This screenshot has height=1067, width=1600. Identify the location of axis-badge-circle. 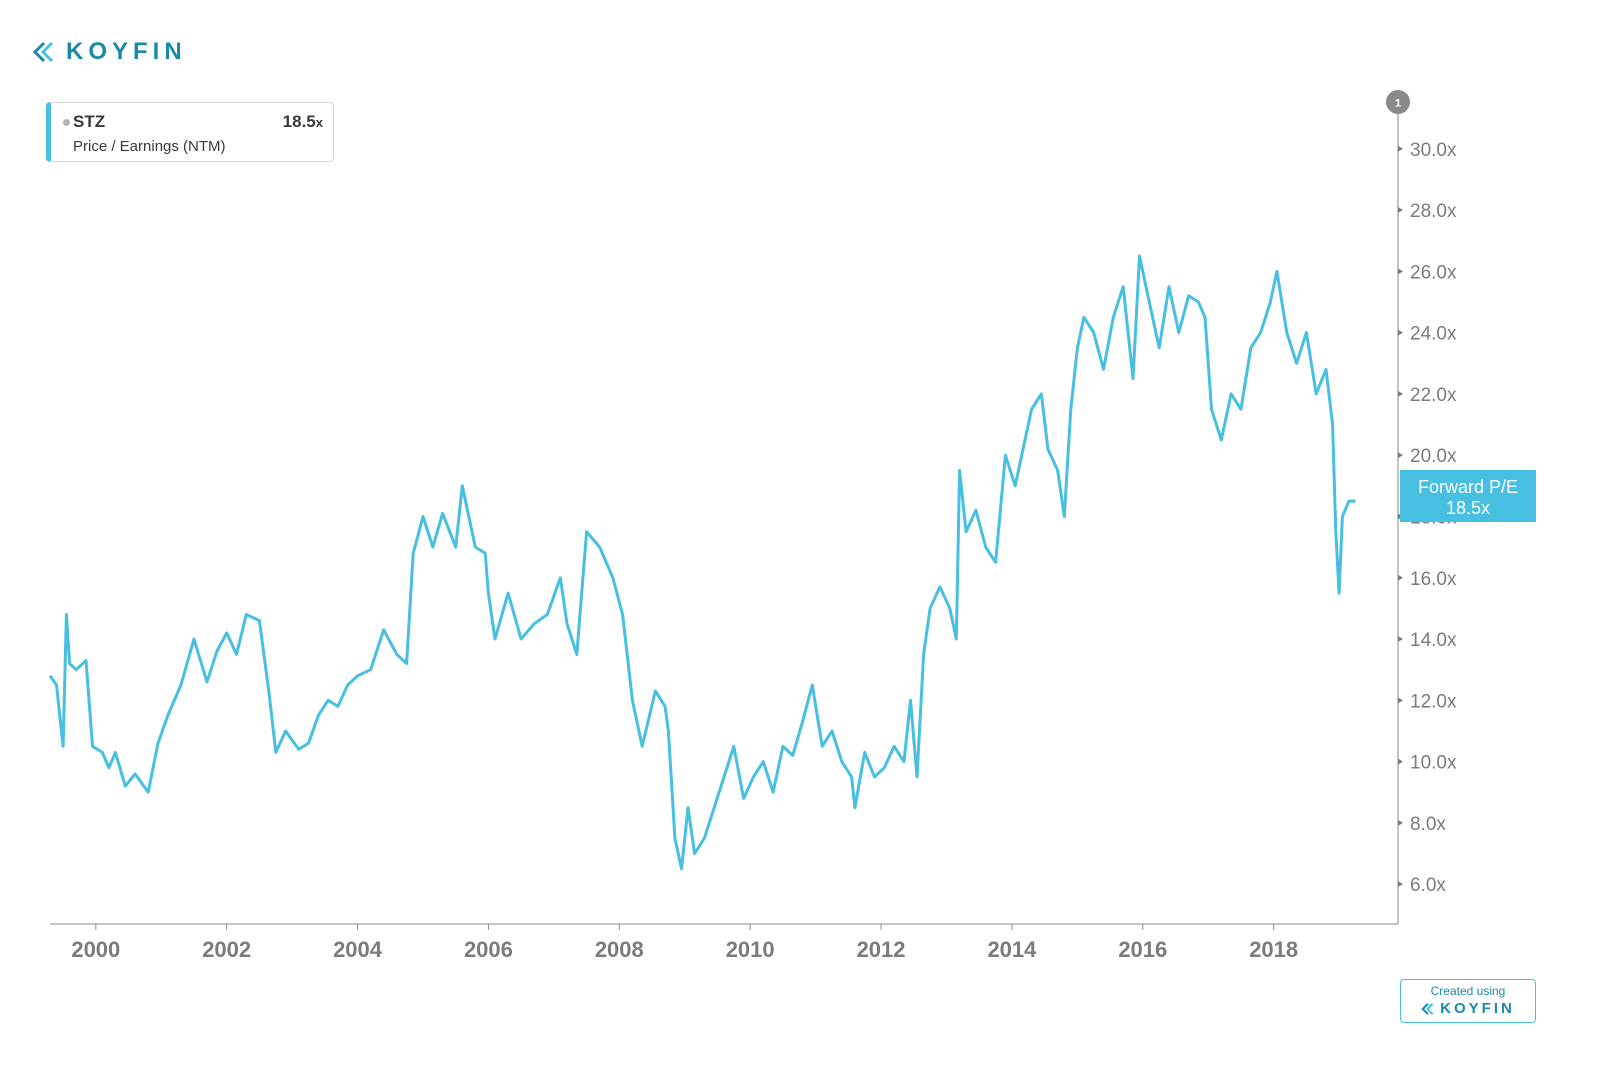
(1398, 102).